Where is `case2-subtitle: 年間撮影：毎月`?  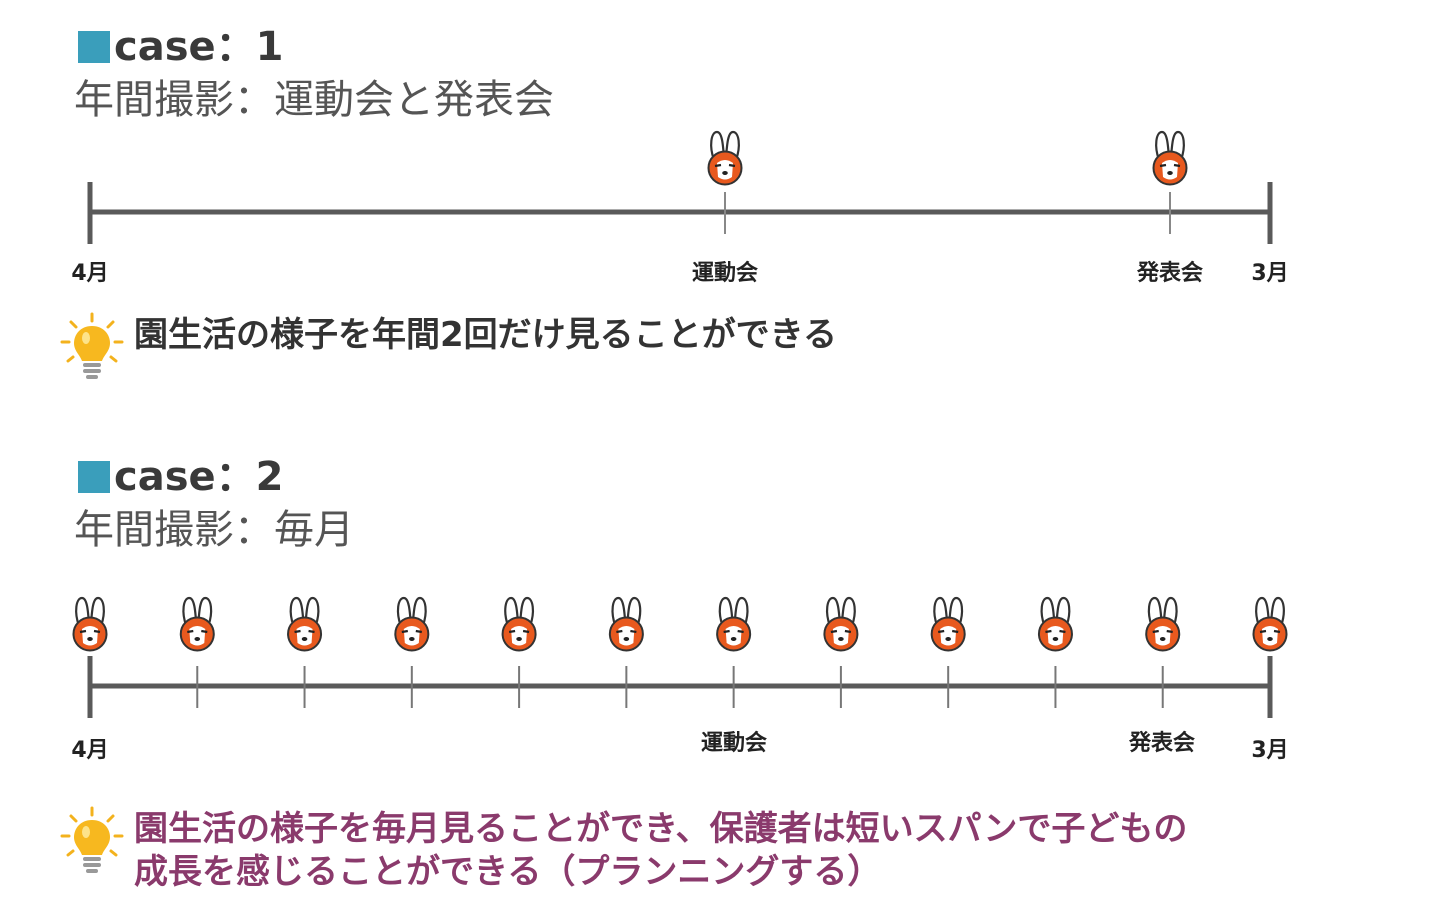
case2-subtitle: 年間撮影：毎月 is located at coordinates (214, 530).